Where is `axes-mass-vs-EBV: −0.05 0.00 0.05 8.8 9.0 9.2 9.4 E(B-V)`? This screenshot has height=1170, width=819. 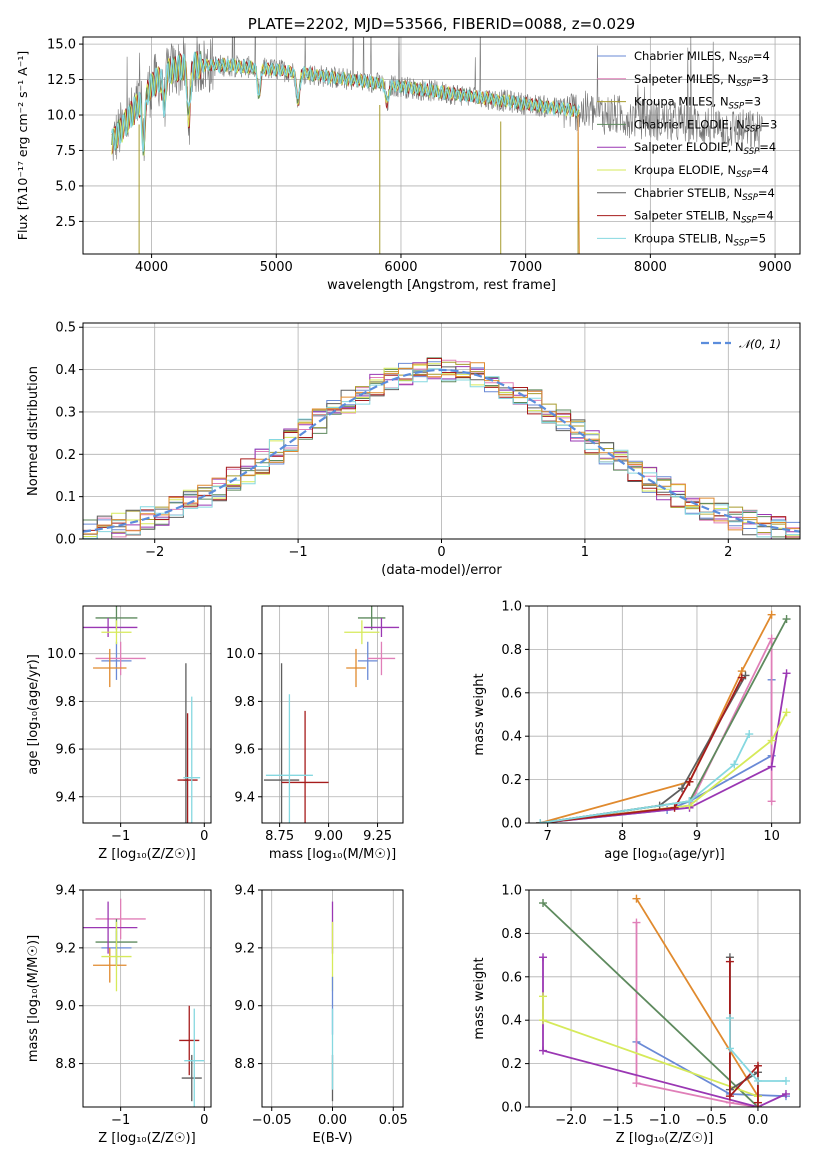 axes-mass-vs-EBV: −0.05 0.00 0.05 8.8 9.0 9.2 9.4 E(B-V) is located at coordinates (320, 1015).